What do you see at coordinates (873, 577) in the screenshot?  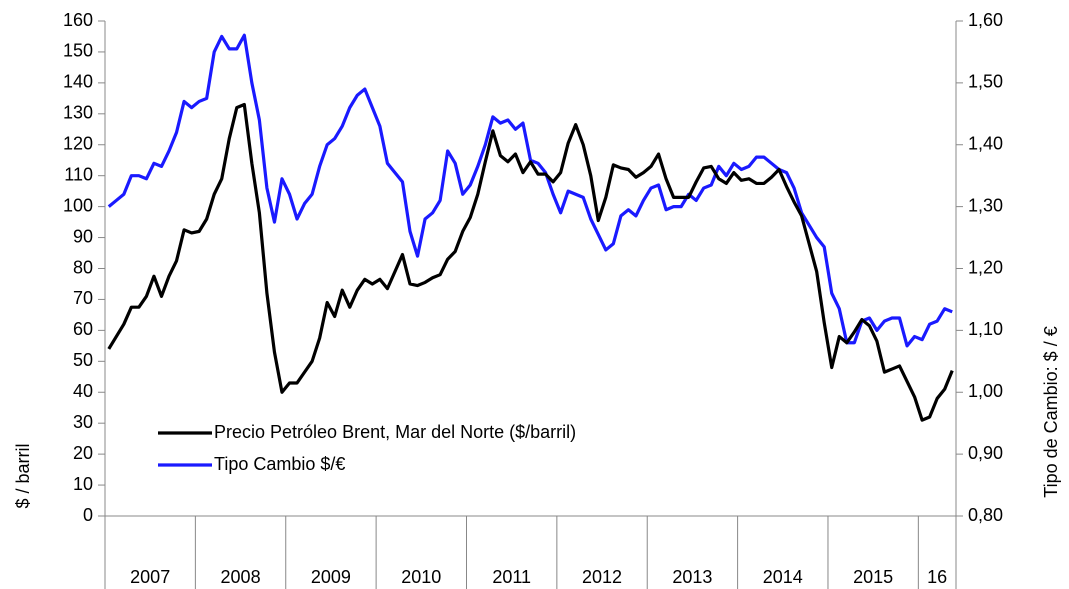 I see `x-tick-label: 2015` at bounding box center [873, 577].